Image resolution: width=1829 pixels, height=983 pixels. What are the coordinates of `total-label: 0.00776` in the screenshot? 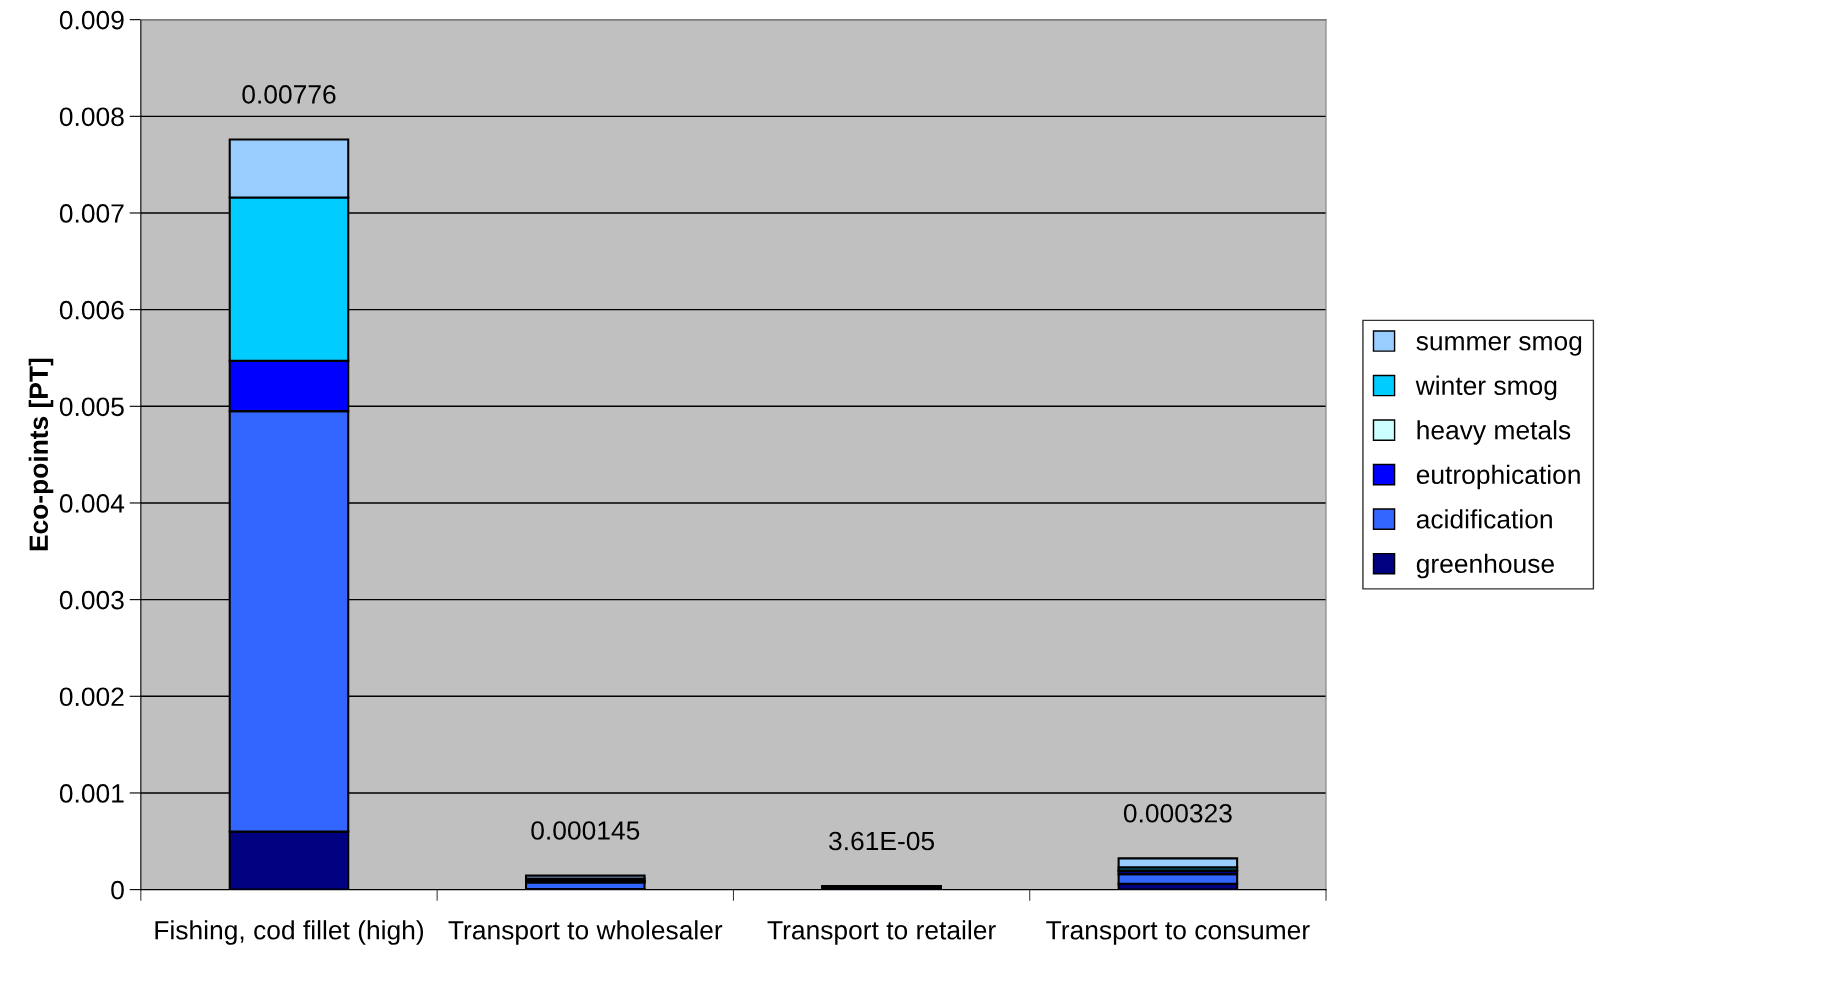 It's located at (289, 94).